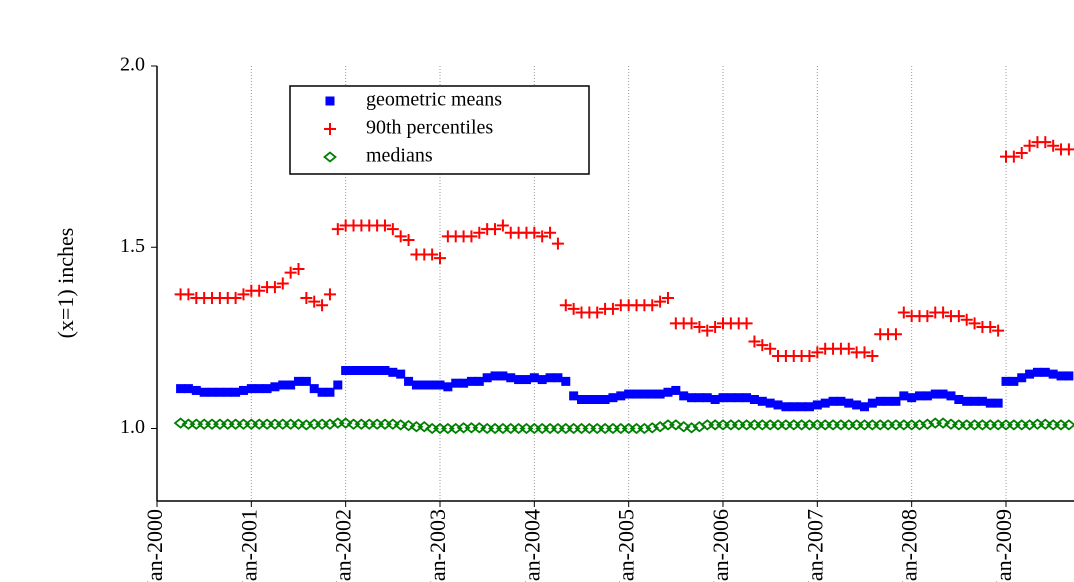  I want to click on legend-label: 90th percentiles, so click(429, 128).